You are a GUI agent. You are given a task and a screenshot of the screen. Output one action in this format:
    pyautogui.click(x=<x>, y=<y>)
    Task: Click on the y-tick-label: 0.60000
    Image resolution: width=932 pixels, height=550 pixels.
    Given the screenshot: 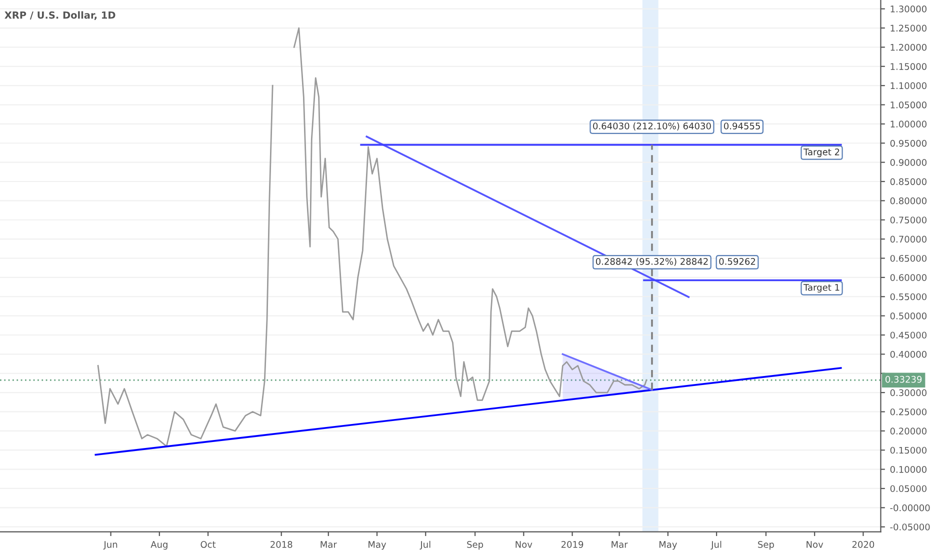 What is the action you would take?
    pyautogui.click(x=908, y=277)
    